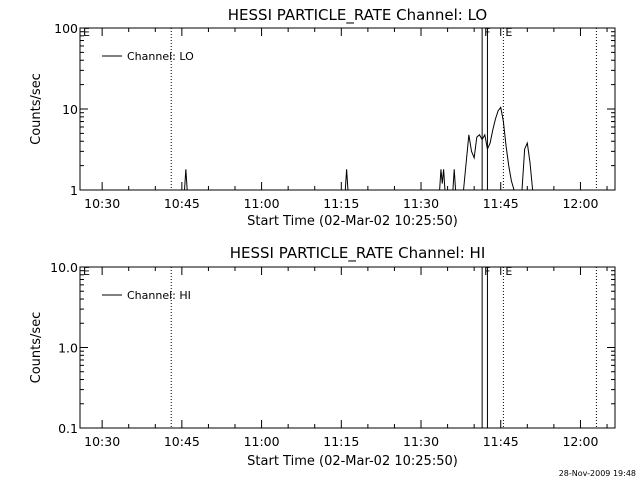 This screenshot has width=640, height=480. Describe the element at coordinates (68, 348) in the screenshot. I see `y-tick-label: 1.0` at that location.